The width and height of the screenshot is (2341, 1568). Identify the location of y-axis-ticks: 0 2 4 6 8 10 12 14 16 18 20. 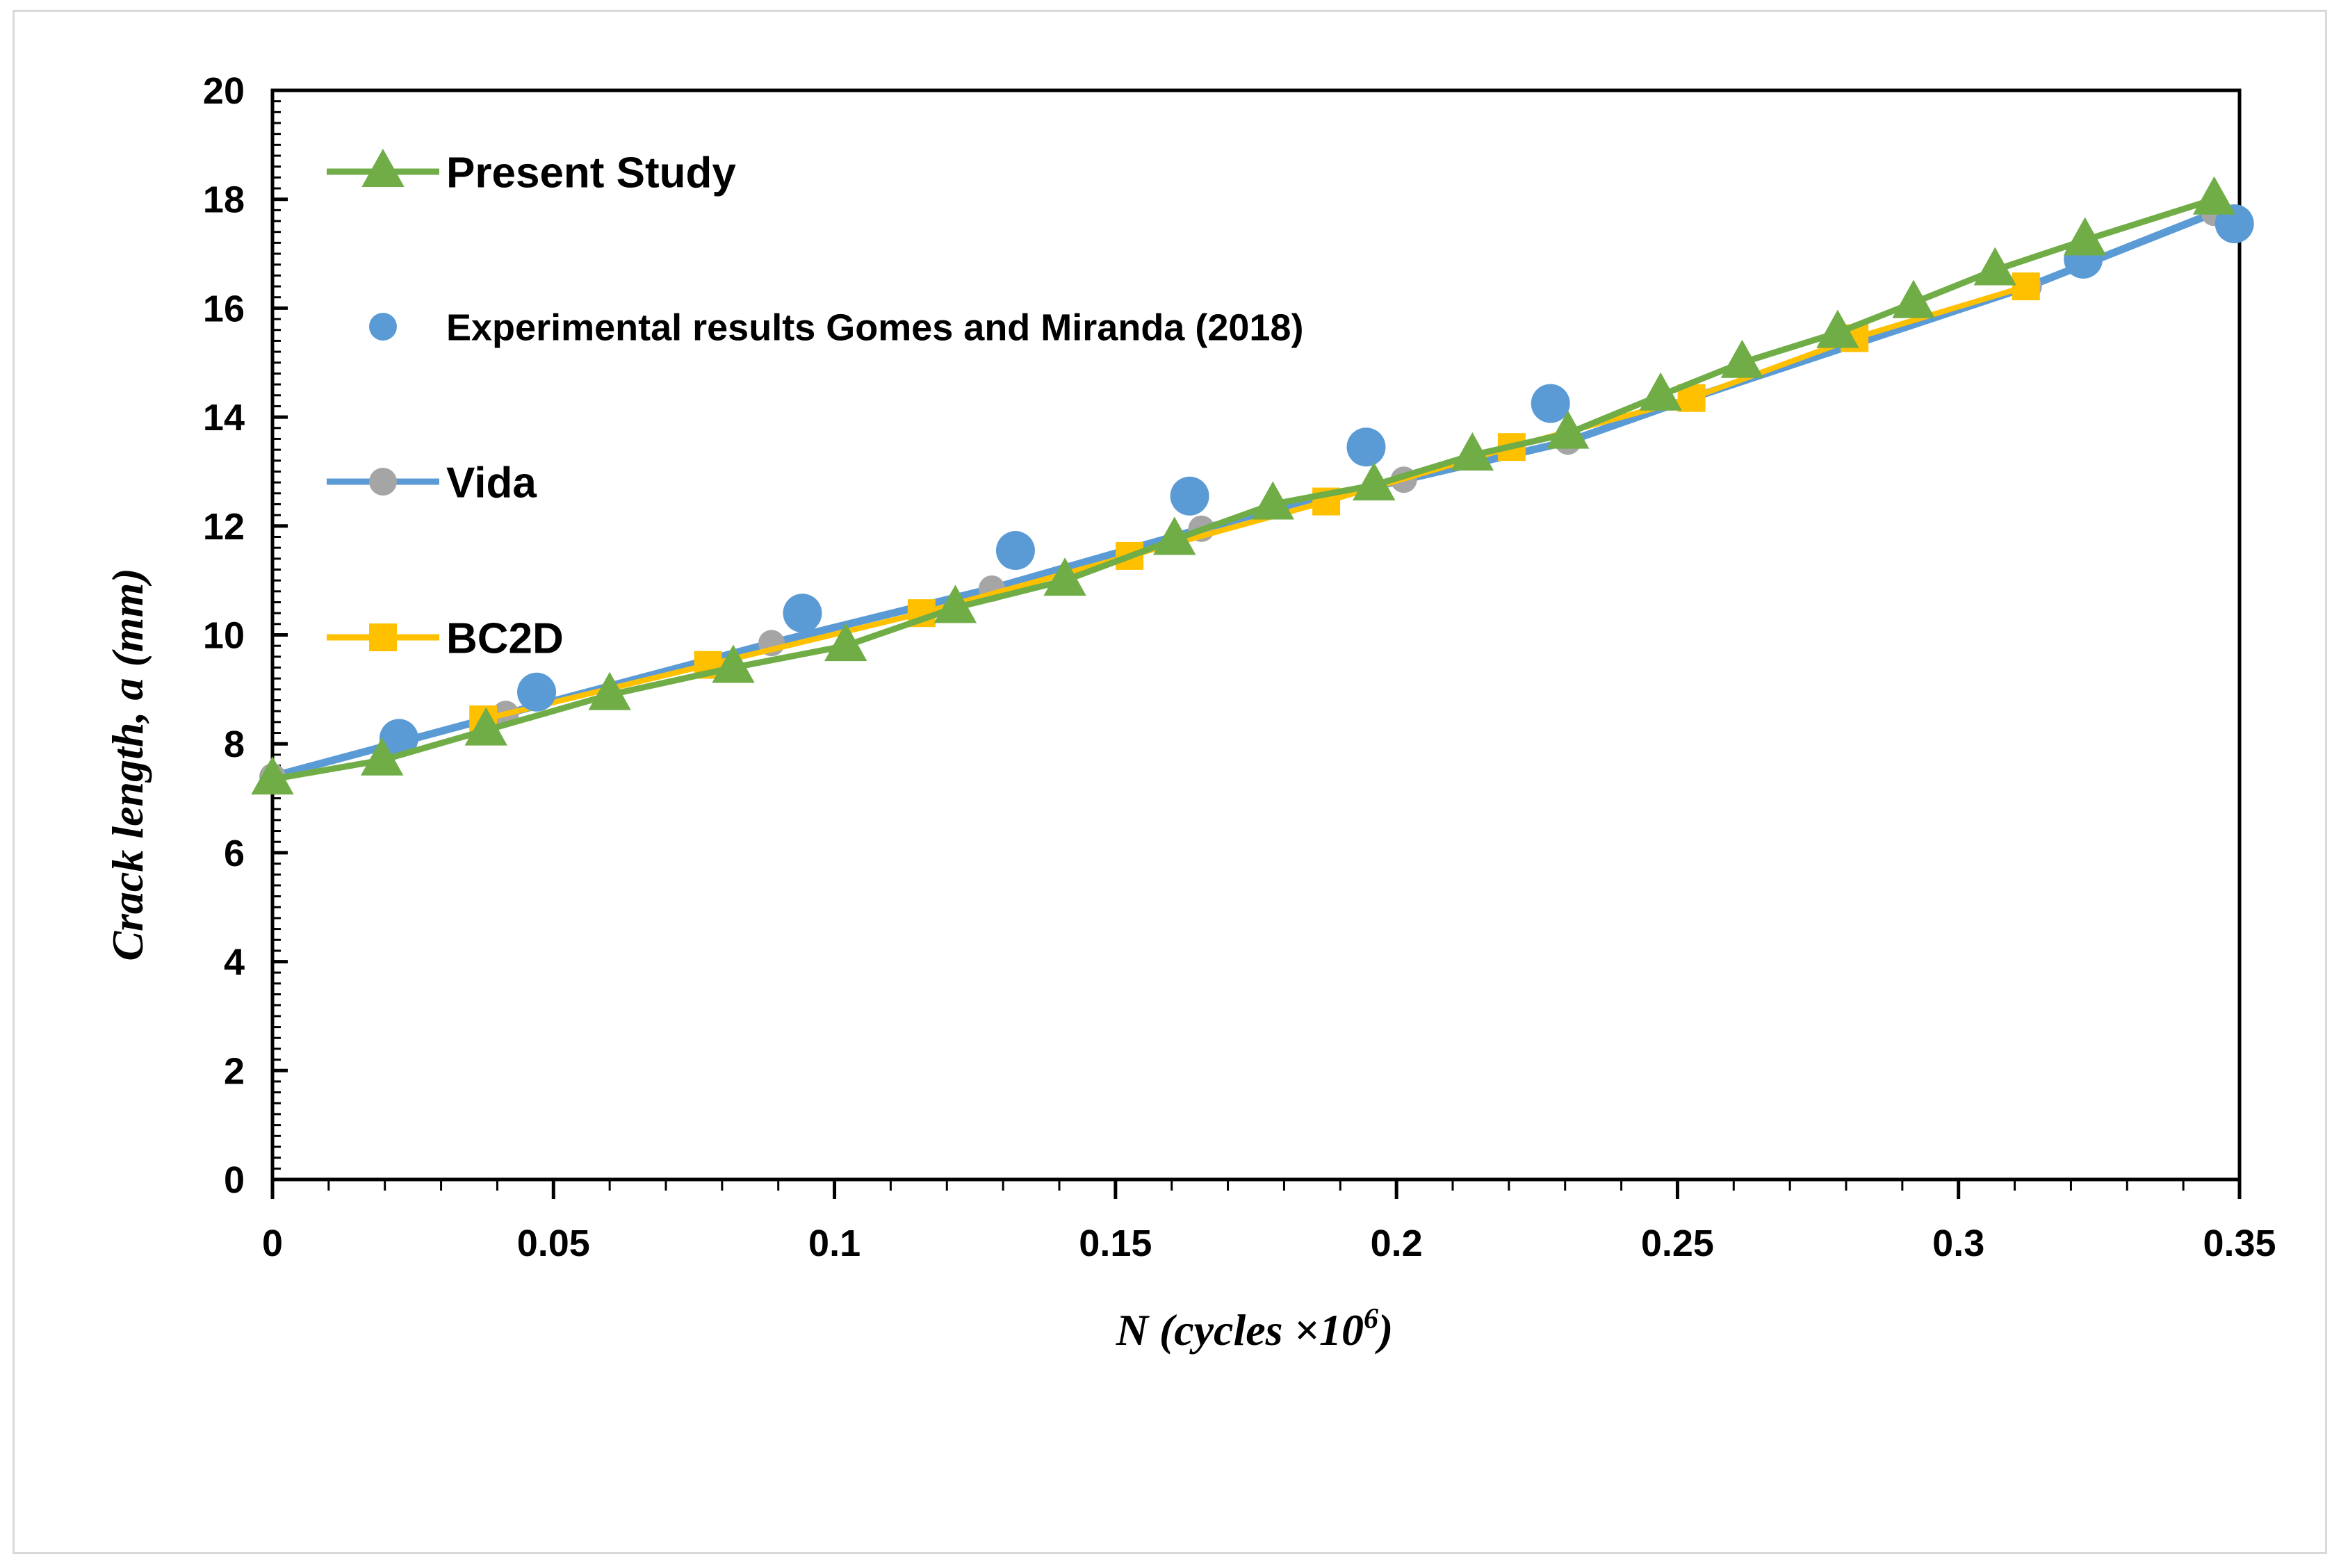
(245, 635).